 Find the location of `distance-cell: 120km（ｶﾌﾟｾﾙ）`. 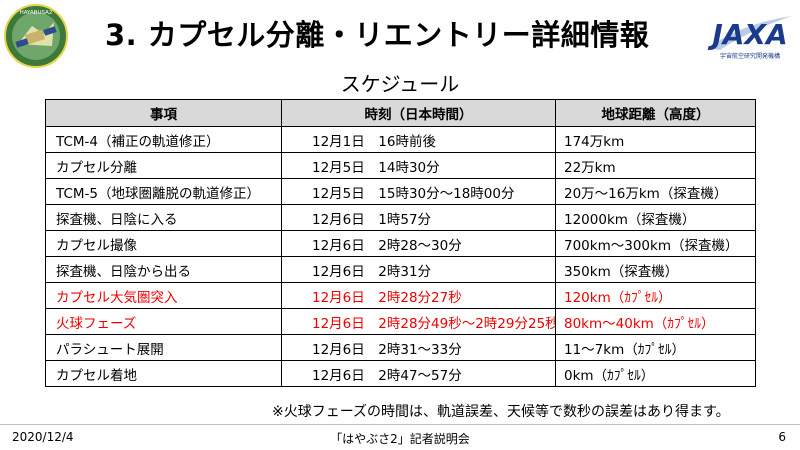

distance-cell: 120km（ｶﾌﾟｾﾙ） is located at coordinates (655, 295).